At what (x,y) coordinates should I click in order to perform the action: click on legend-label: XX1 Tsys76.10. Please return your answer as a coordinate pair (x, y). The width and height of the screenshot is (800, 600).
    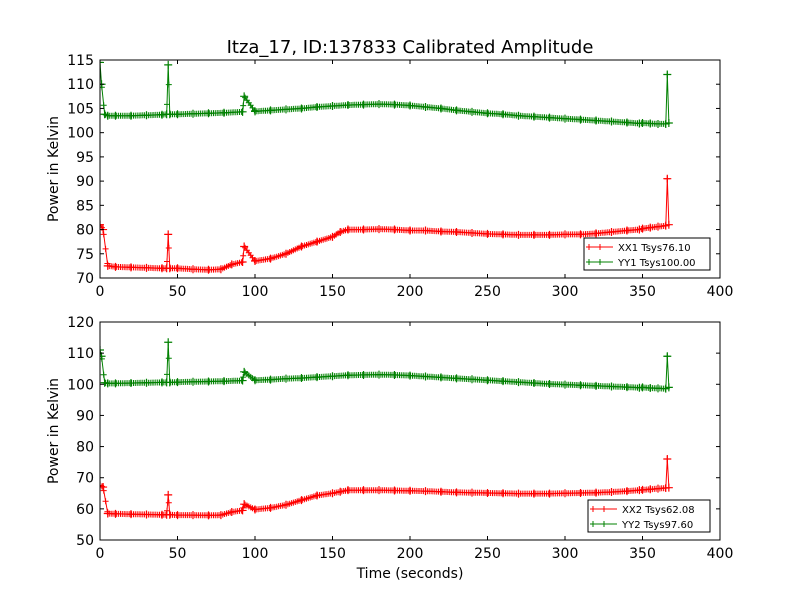
    Looking at the image, I should click on (654, 248).